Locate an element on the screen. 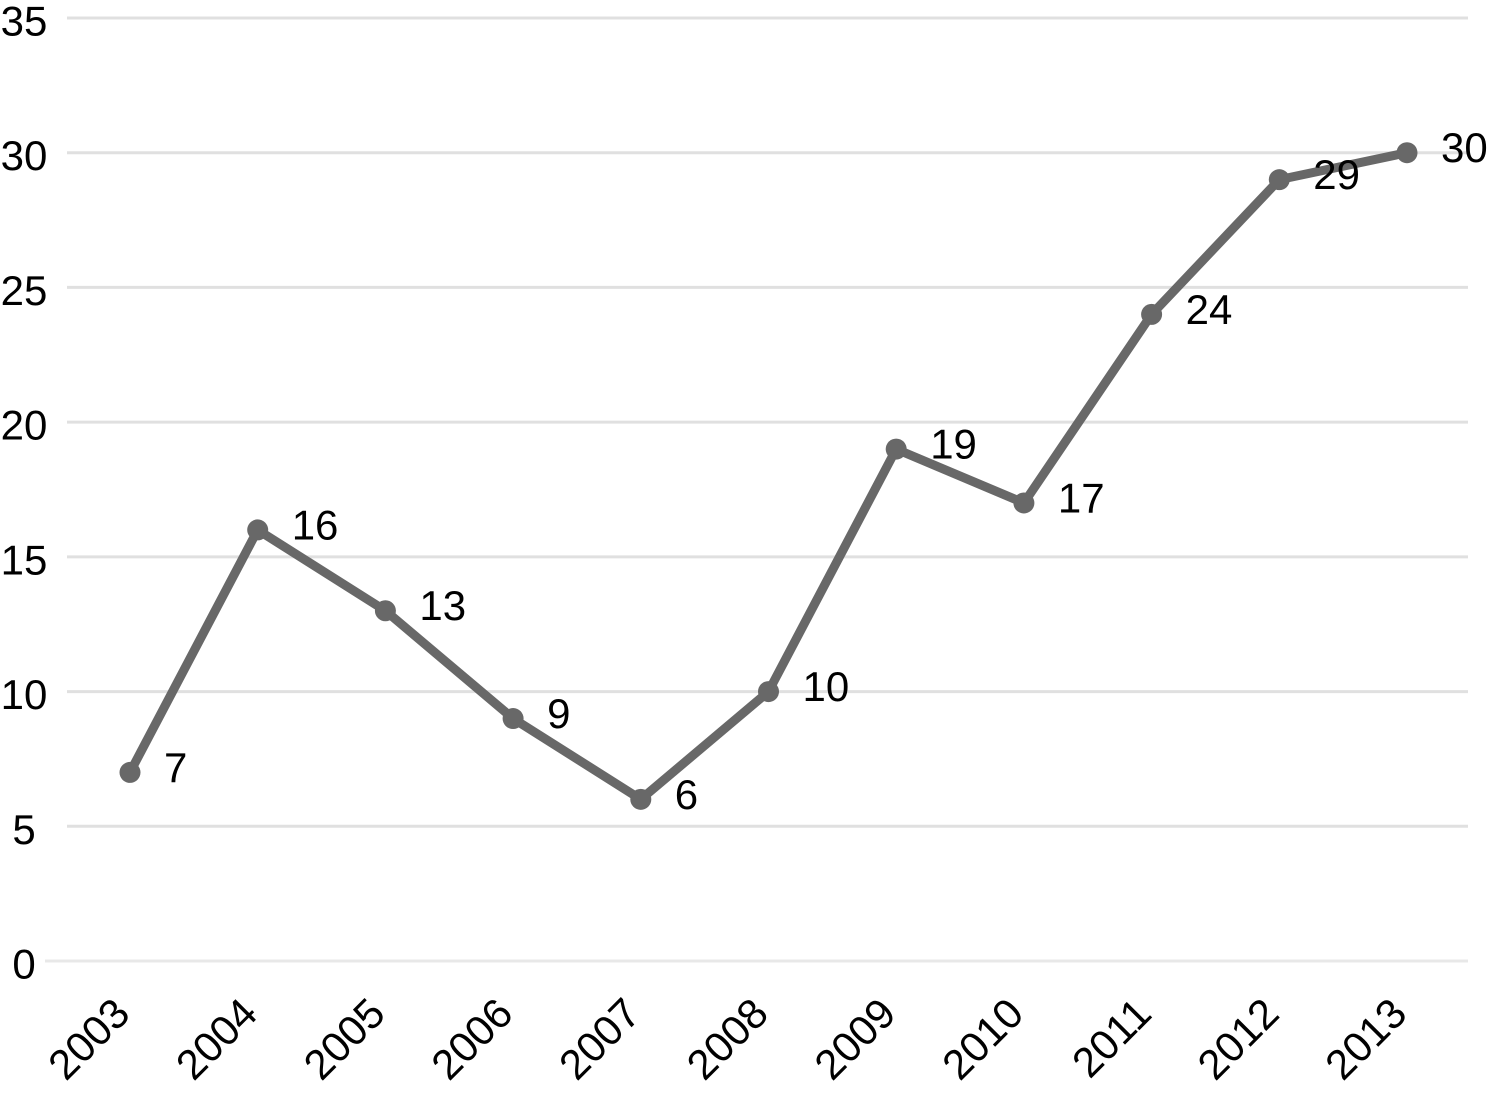  x-tick-label: 2003 is located at coordinates (88, 1038).